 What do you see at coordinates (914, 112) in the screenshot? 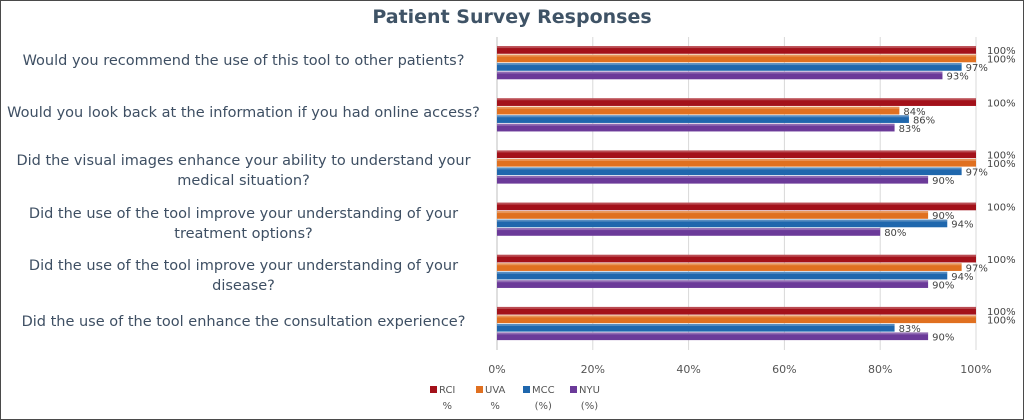
I see `data-label: 84%` at bounding box center [914, 112].